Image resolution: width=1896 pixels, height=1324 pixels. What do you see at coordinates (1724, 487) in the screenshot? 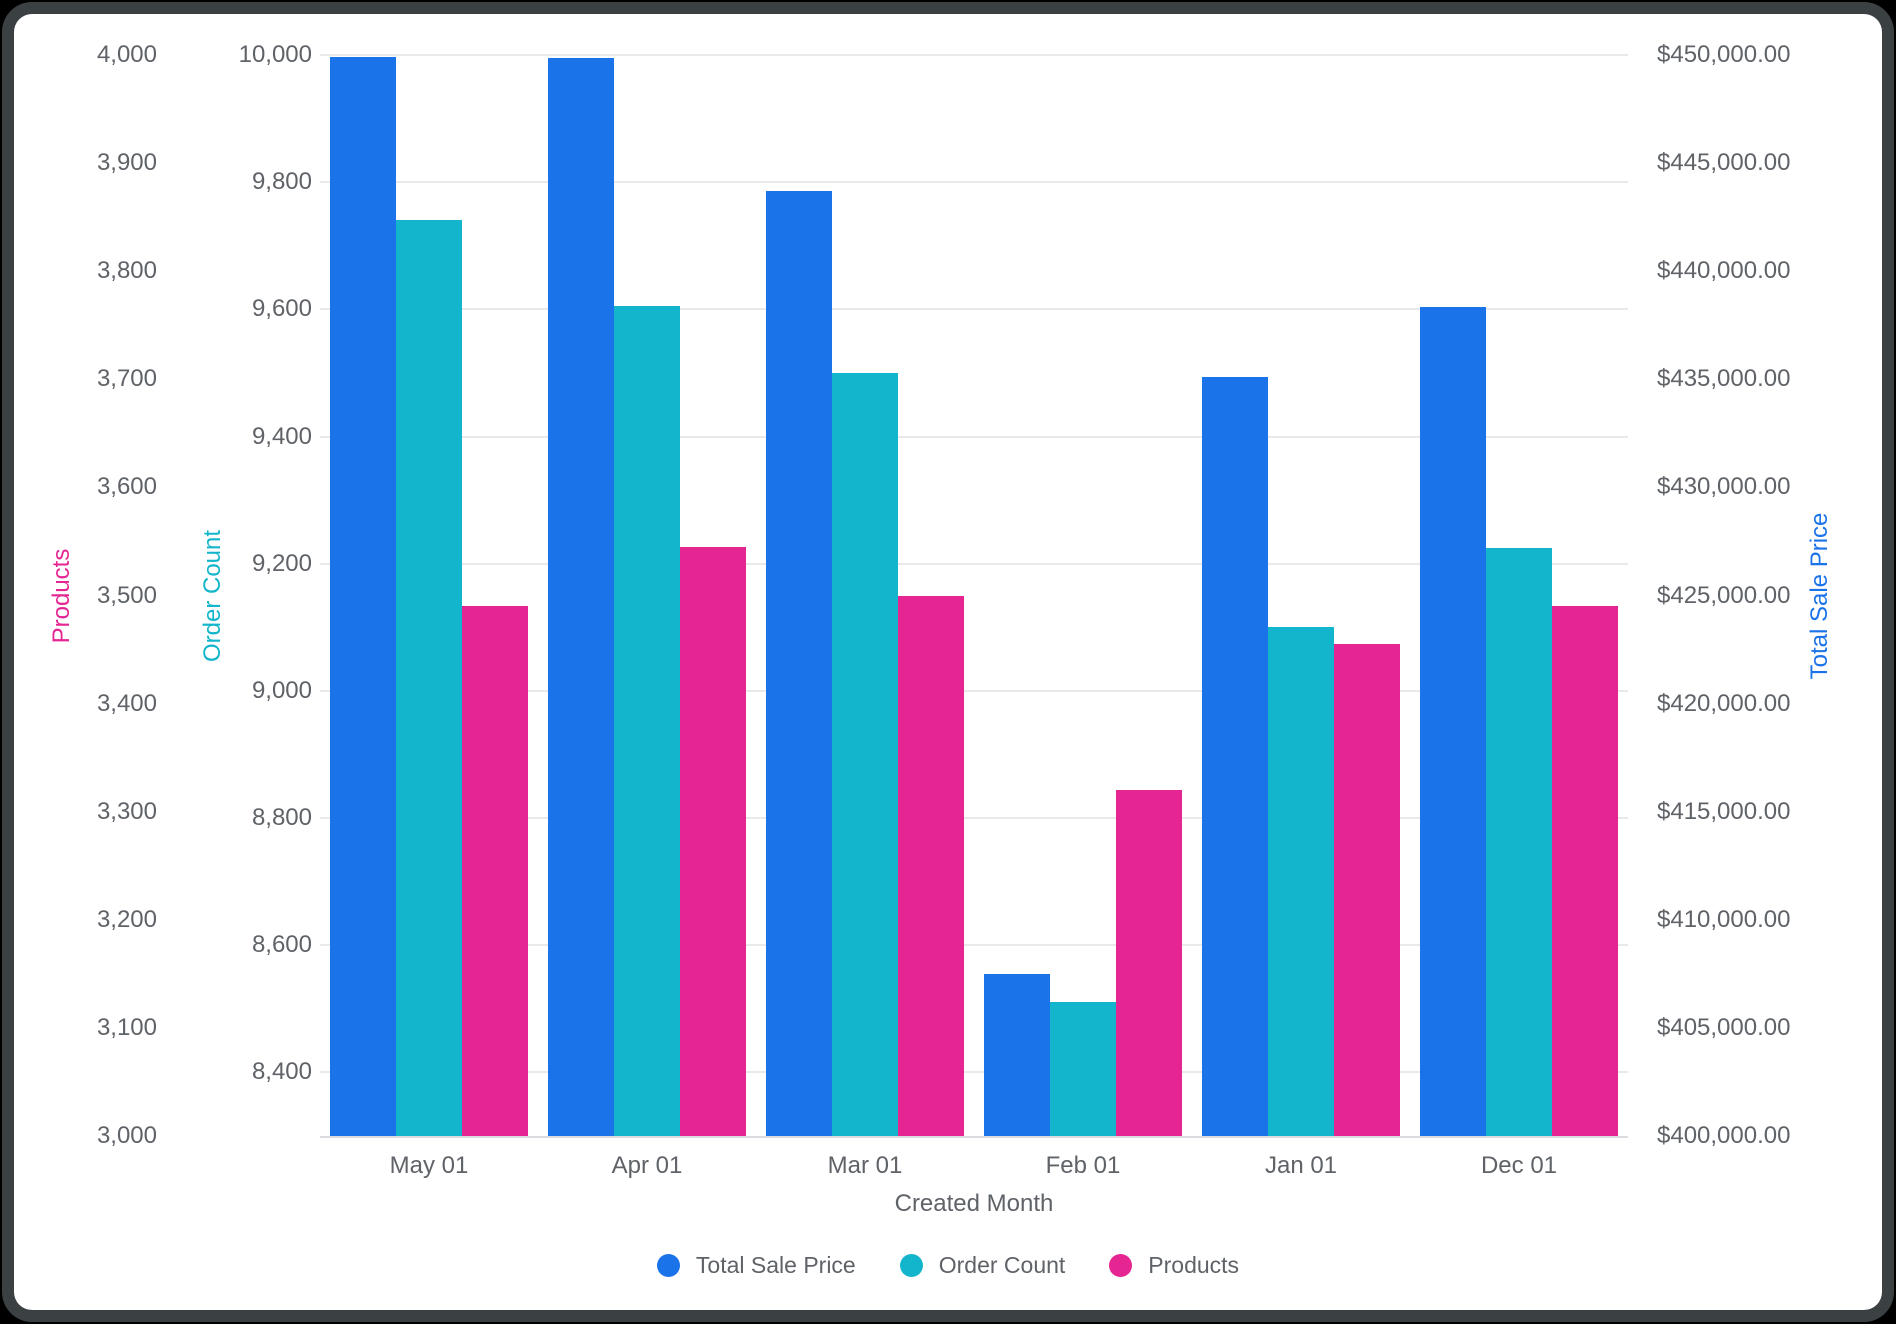
I see `tick-label: $430,000.00` at bounding box center [1724, 487].